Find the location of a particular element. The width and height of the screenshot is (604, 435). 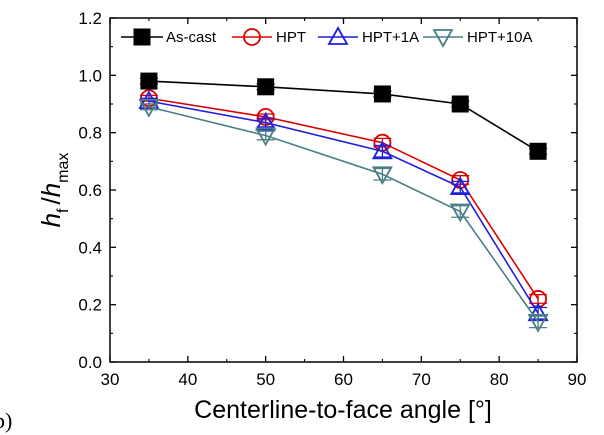

y-tick-label: 0.6 is located at coordinates (90, 190).